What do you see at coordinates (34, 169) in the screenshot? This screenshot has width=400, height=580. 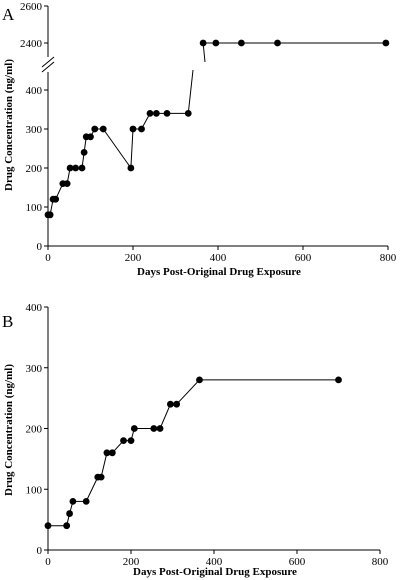 I see `panel-a-y-tick-label: 200` at bounding box center [34, 169].